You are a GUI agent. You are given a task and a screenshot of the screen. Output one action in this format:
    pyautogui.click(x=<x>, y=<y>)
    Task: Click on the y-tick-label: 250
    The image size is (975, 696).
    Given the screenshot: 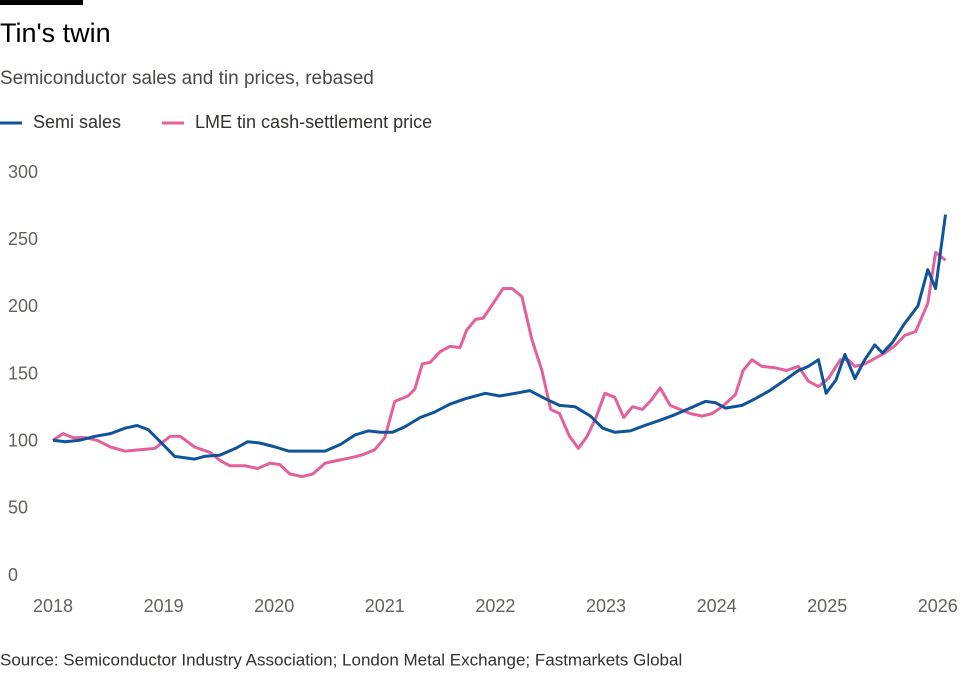 What is the action you would take?
    pyautogui.click(x=23, y=239)
    